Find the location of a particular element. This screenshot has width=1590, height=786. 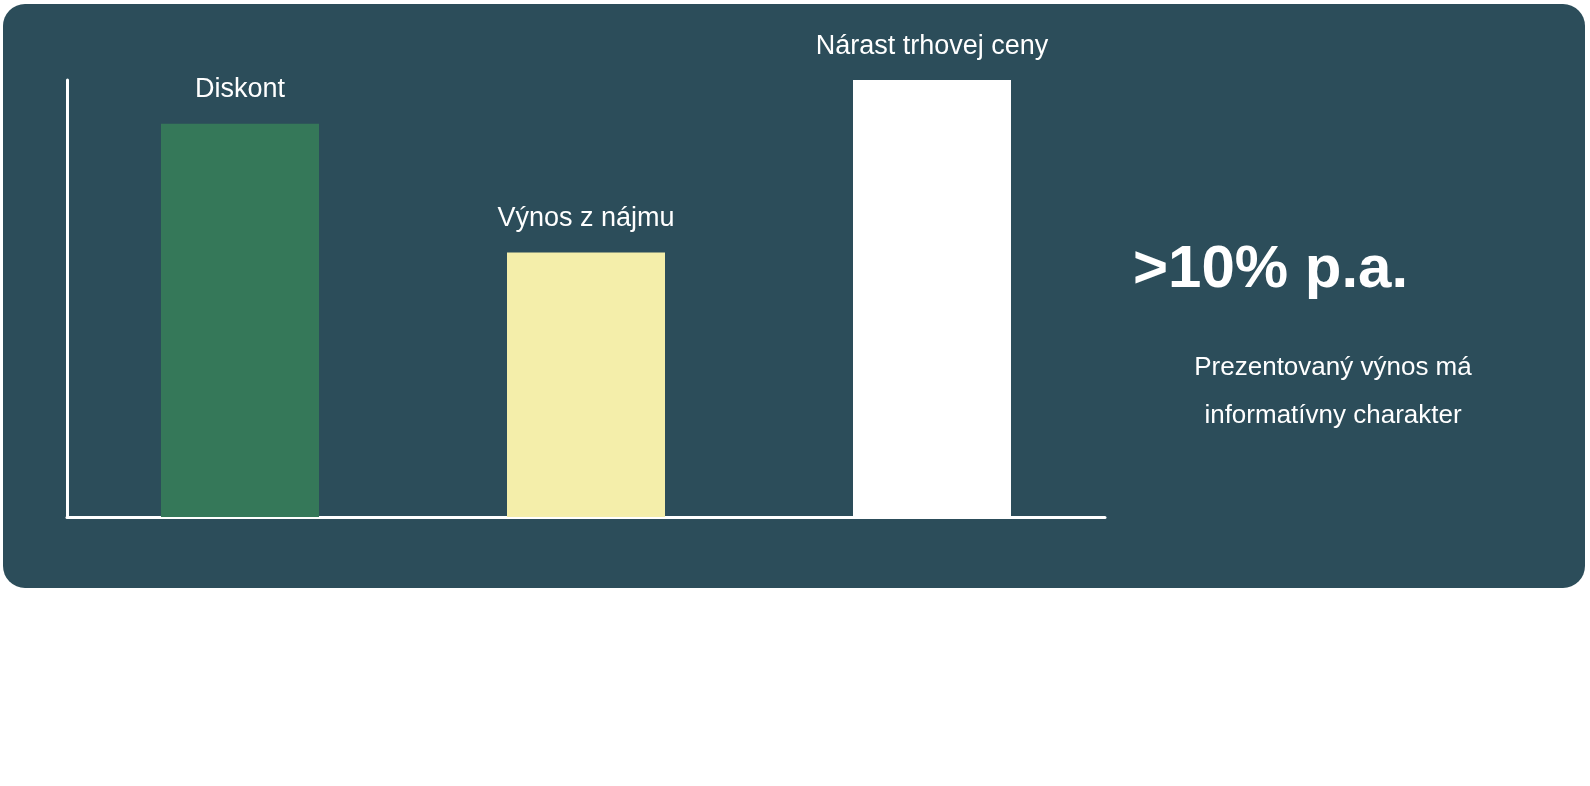

text: Prezentovaný výnos má informatívny charakter is located at coordinates (1333, 390).